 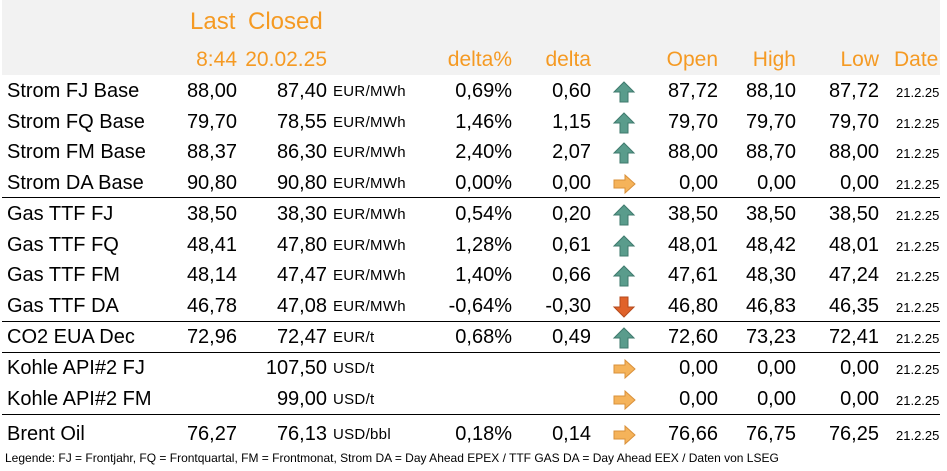 What do you see at coordinates (211, 91) in the screenshot?
I see `cell-last: 88,00` at bounding box center [211, 91].